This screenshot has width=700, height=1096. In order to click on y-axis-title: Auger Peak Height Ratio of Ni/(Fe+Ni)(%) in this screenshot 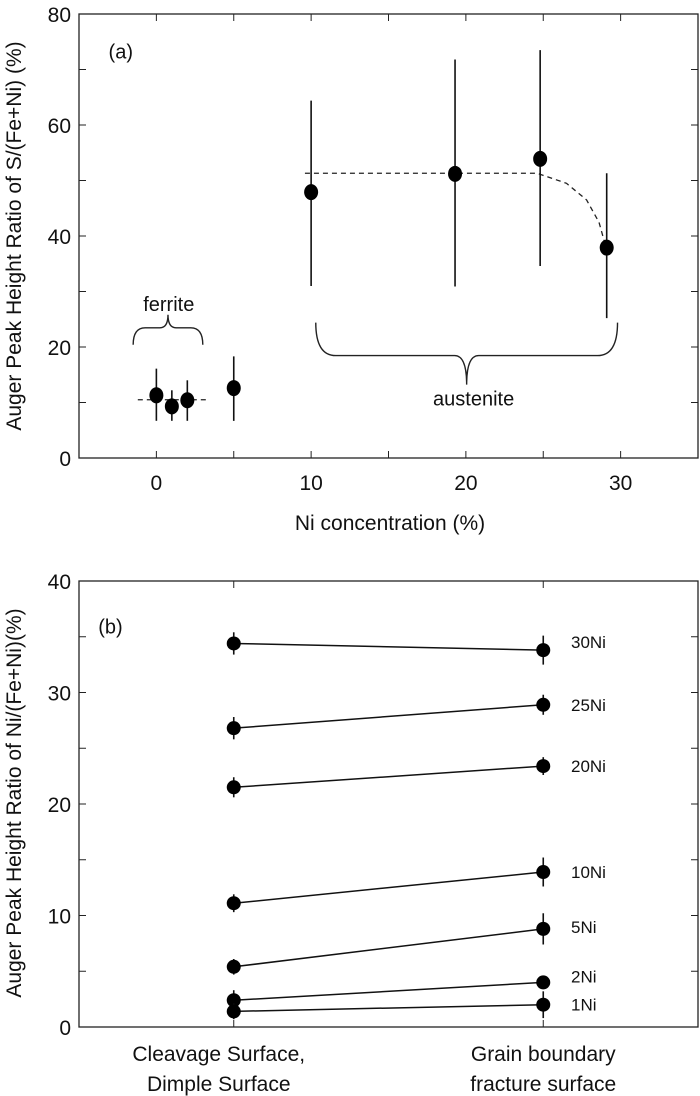, I will do `click(14, 802)`.